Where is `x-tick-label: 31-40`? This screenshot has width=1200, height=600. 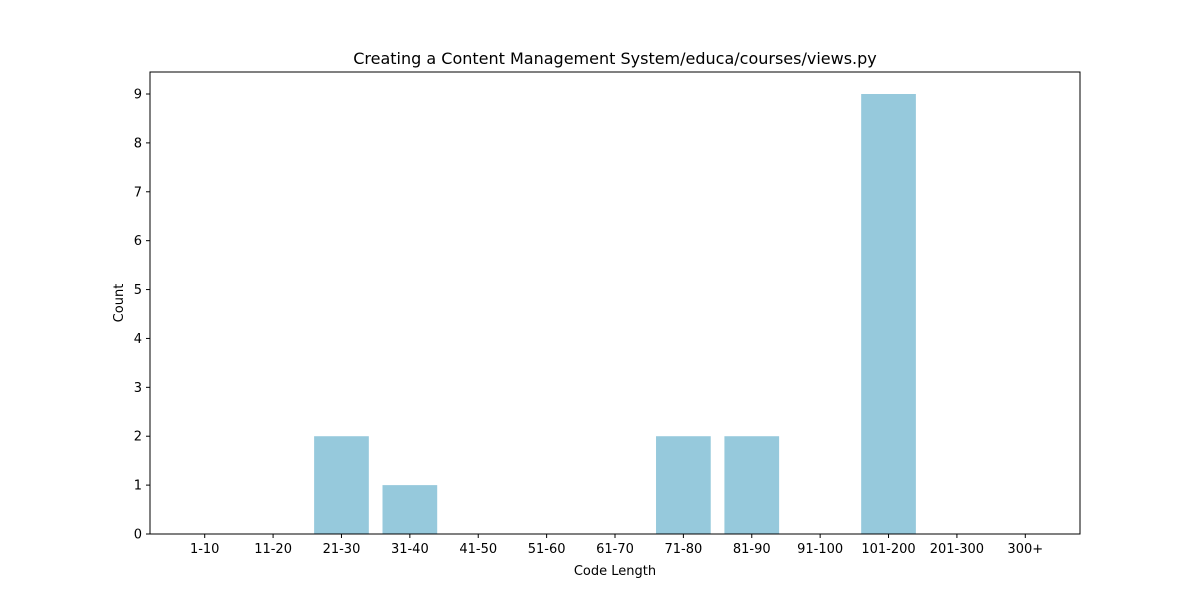 x-tick-label: 31-40 is located at coordinates (410, 549).